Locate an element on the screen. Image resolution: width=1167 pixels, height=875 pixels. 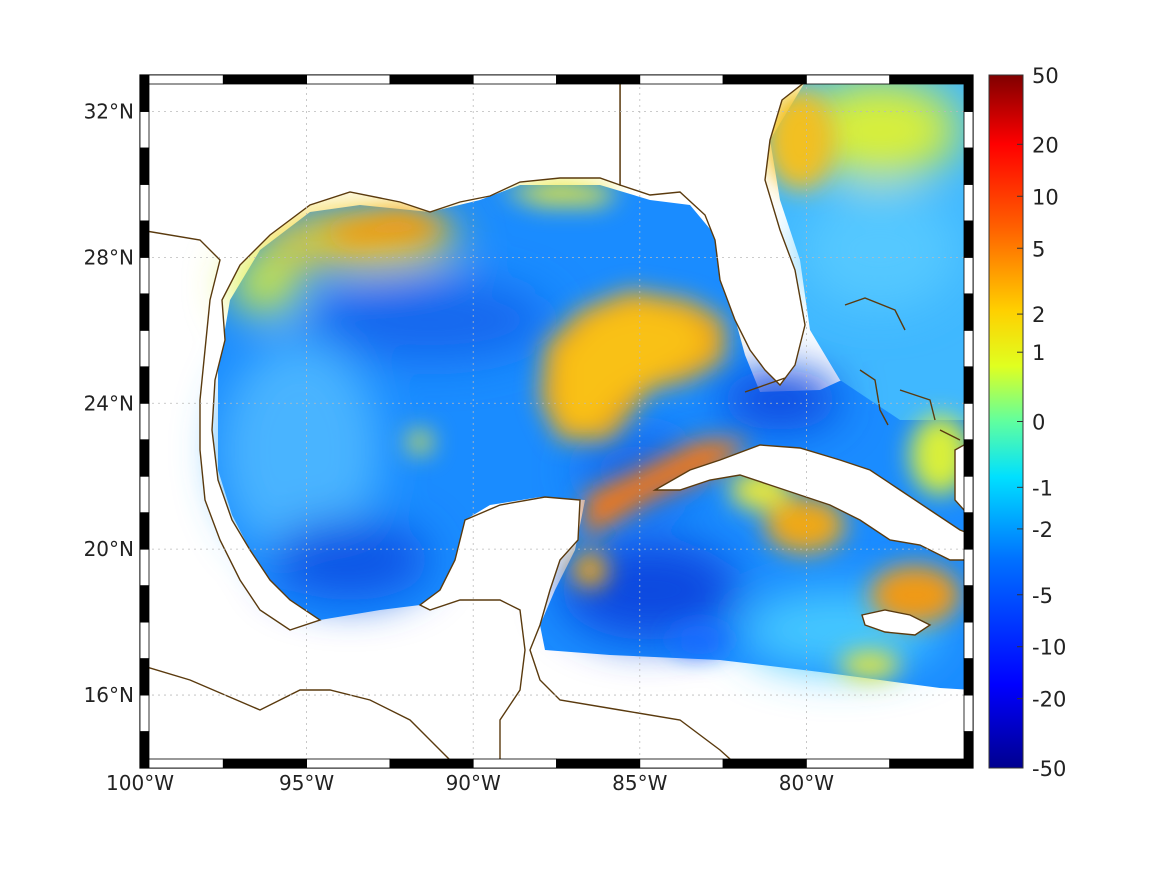
colorbar-tick-label: 0 is located at coordinates (1038, 423).